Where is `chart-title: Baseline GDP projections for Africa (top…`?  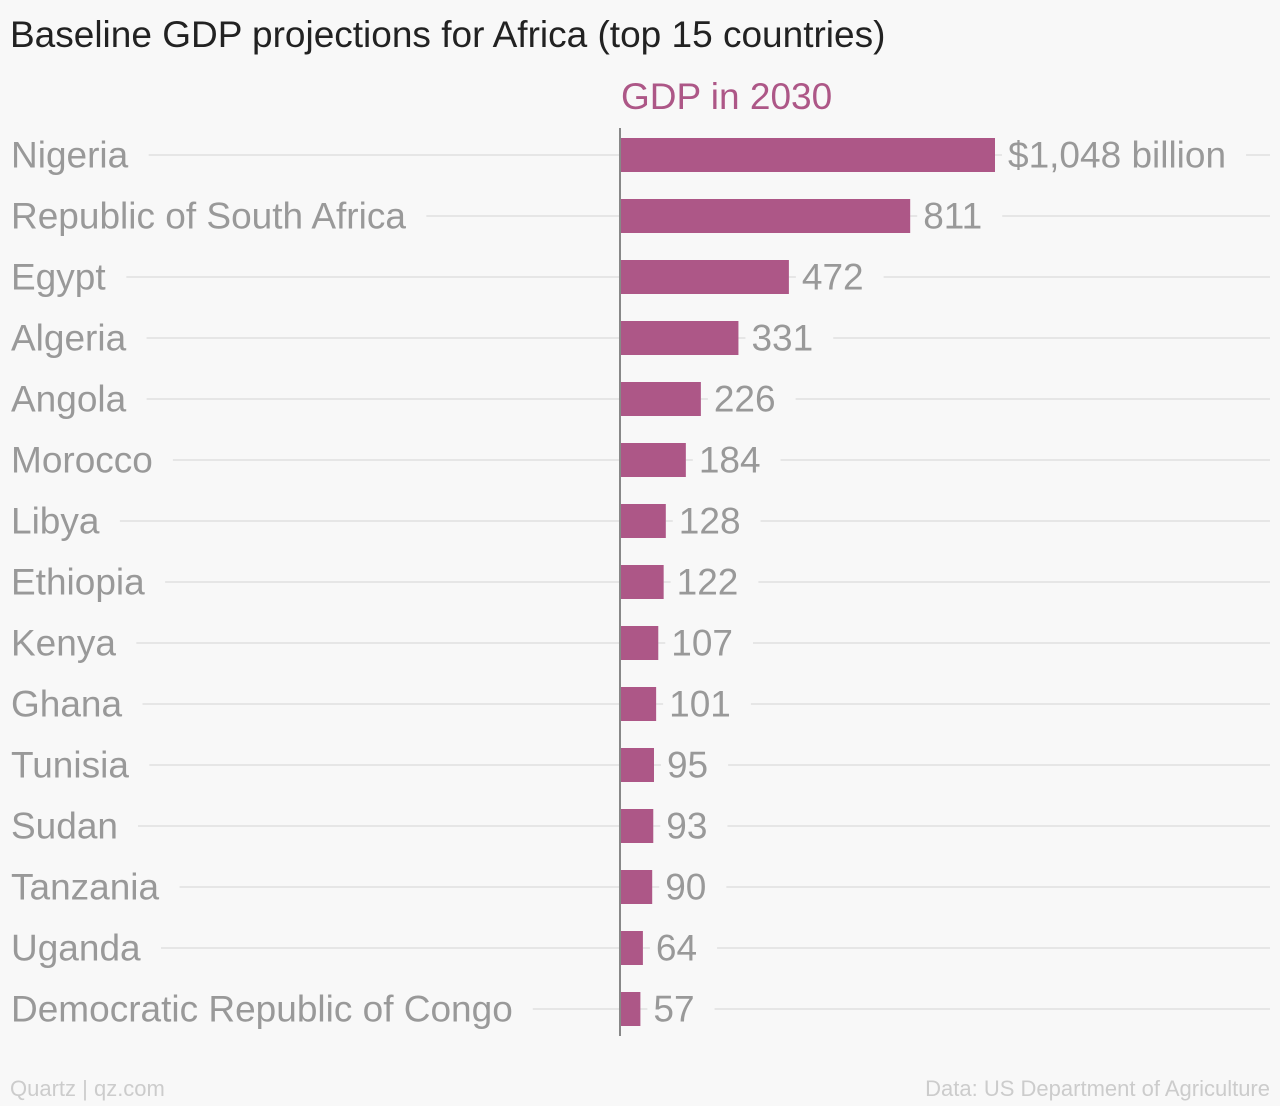
chart-title: Baseline GDP projections for Africa (top… is located at coordinates (448, 34).